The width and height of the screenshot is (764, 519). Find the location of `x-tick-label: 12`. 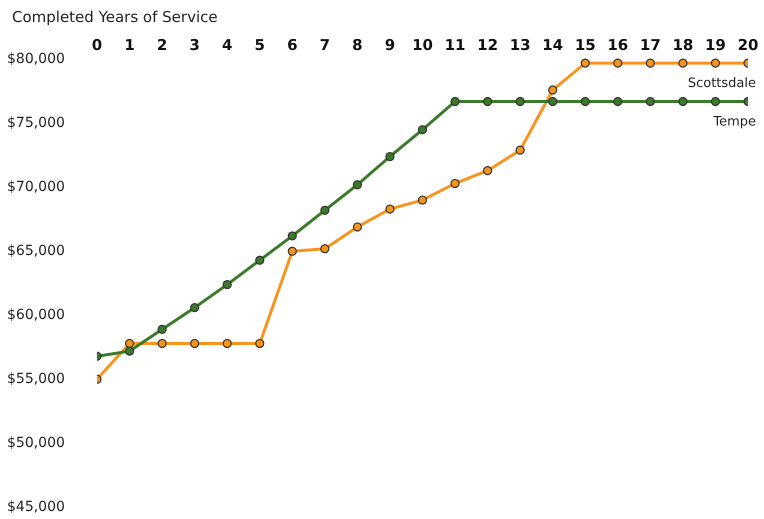

x-tick-label: 12 is located at coordinates (487, 45).